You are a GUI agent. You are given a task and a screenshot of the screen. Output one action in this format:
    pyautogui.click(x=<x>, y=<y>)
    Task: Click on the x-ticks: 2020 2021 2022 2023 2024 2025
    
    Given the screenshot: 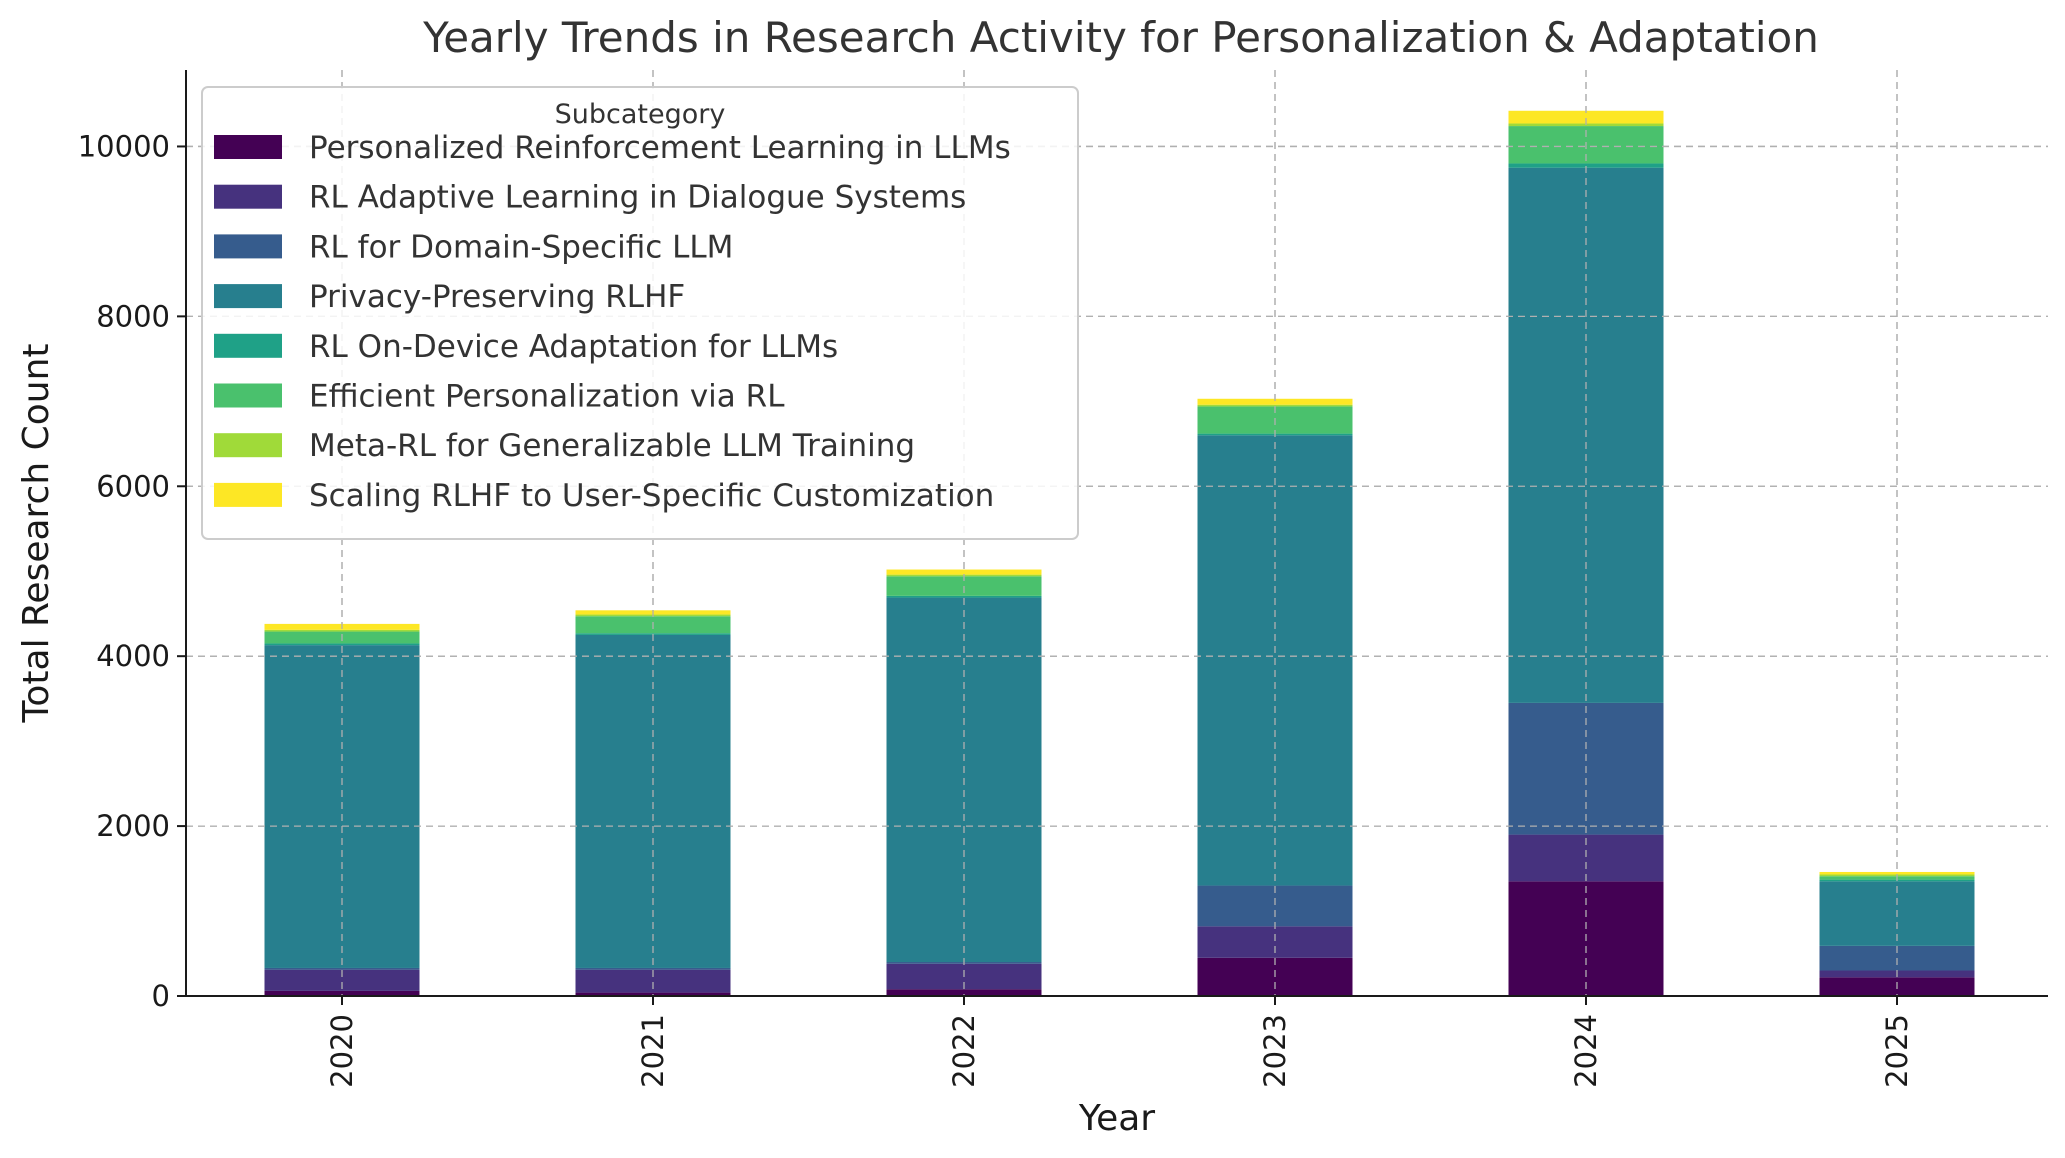 What is the action you would take?
    pyautogui.click(x=1119, y=1042)
    